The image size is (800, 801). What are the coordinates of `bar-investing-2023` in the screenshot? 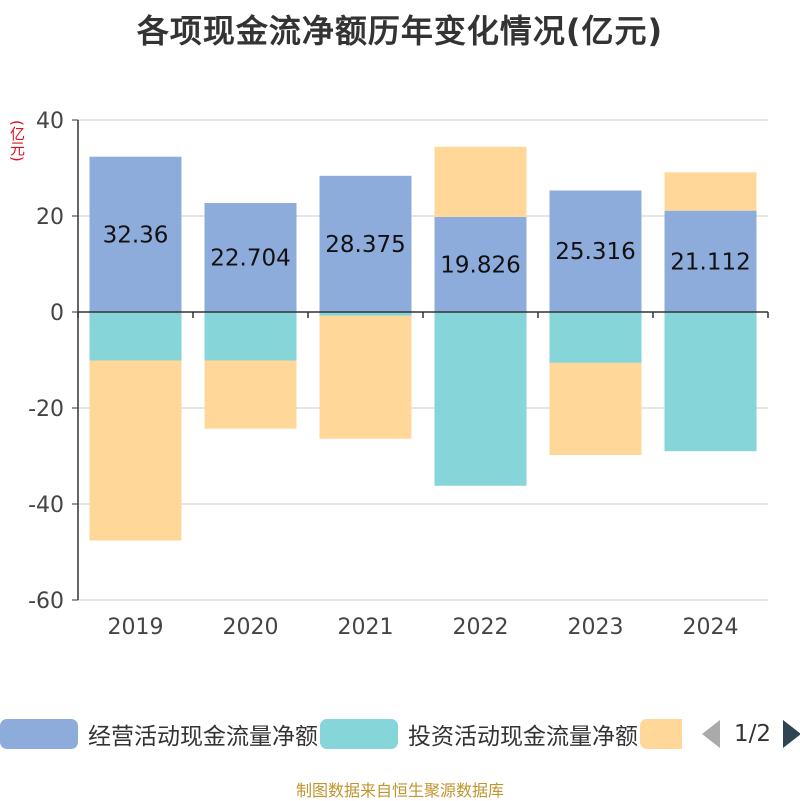 It's located at (595, 337).